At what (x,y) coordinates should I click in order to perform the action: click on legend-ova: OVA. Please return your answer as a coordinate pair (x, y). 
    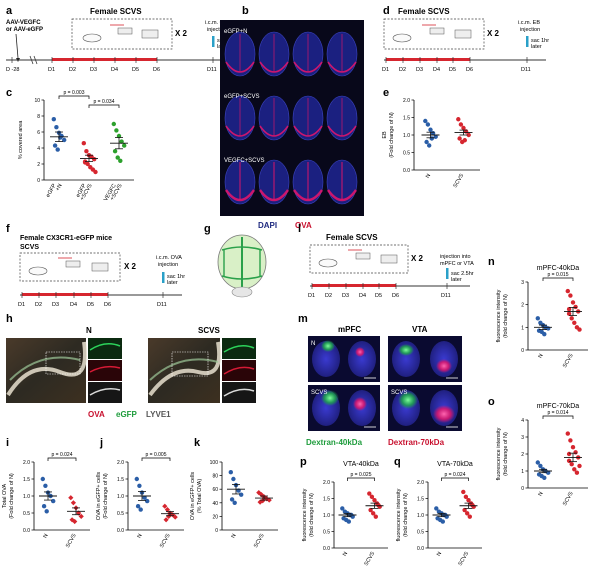
    Looking at the image, I should click on (303, 225).